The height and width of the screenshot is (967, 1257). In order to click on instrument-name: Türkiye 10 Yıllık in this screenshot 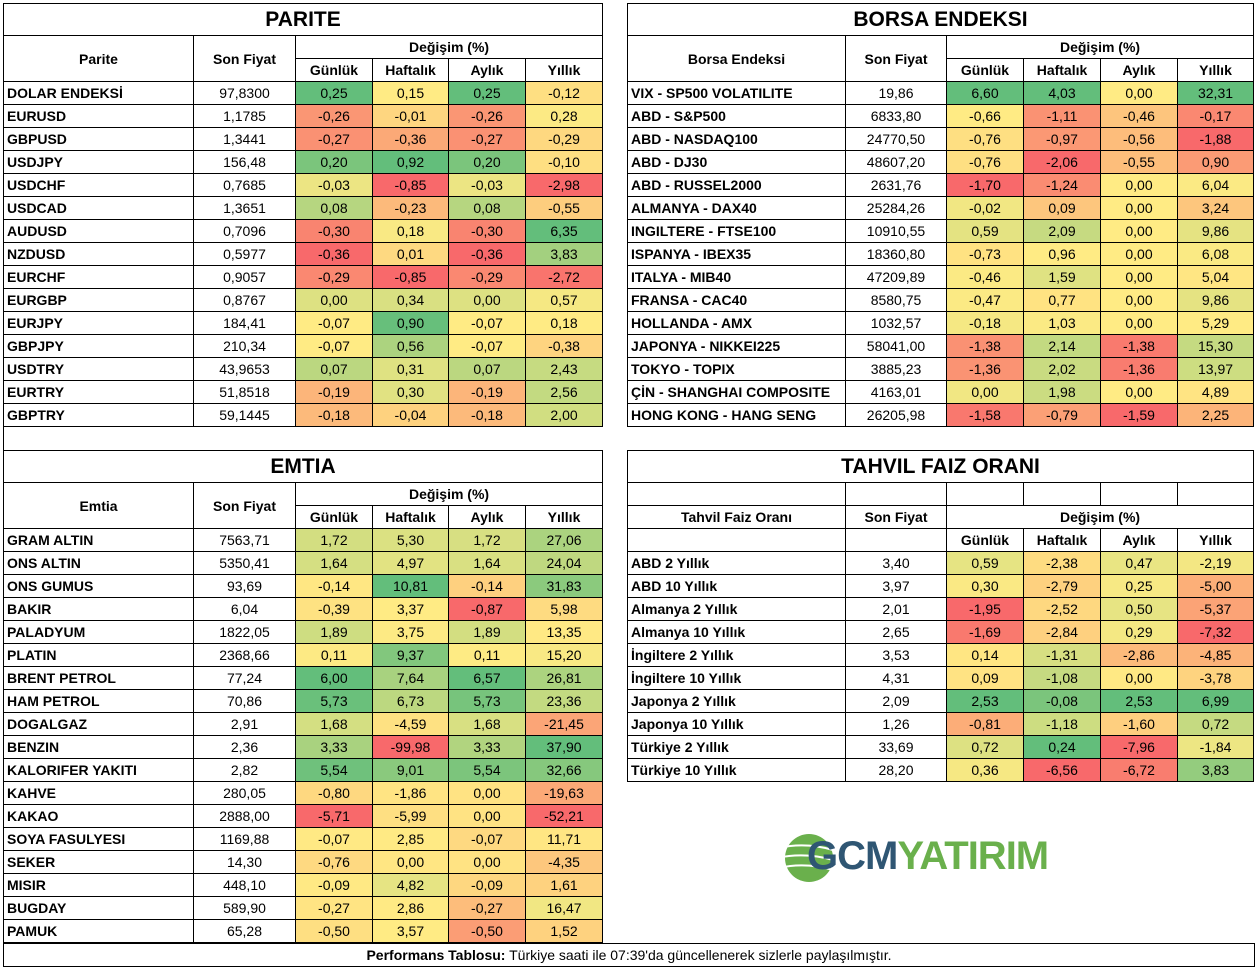, I will do `click(736, 770)`.